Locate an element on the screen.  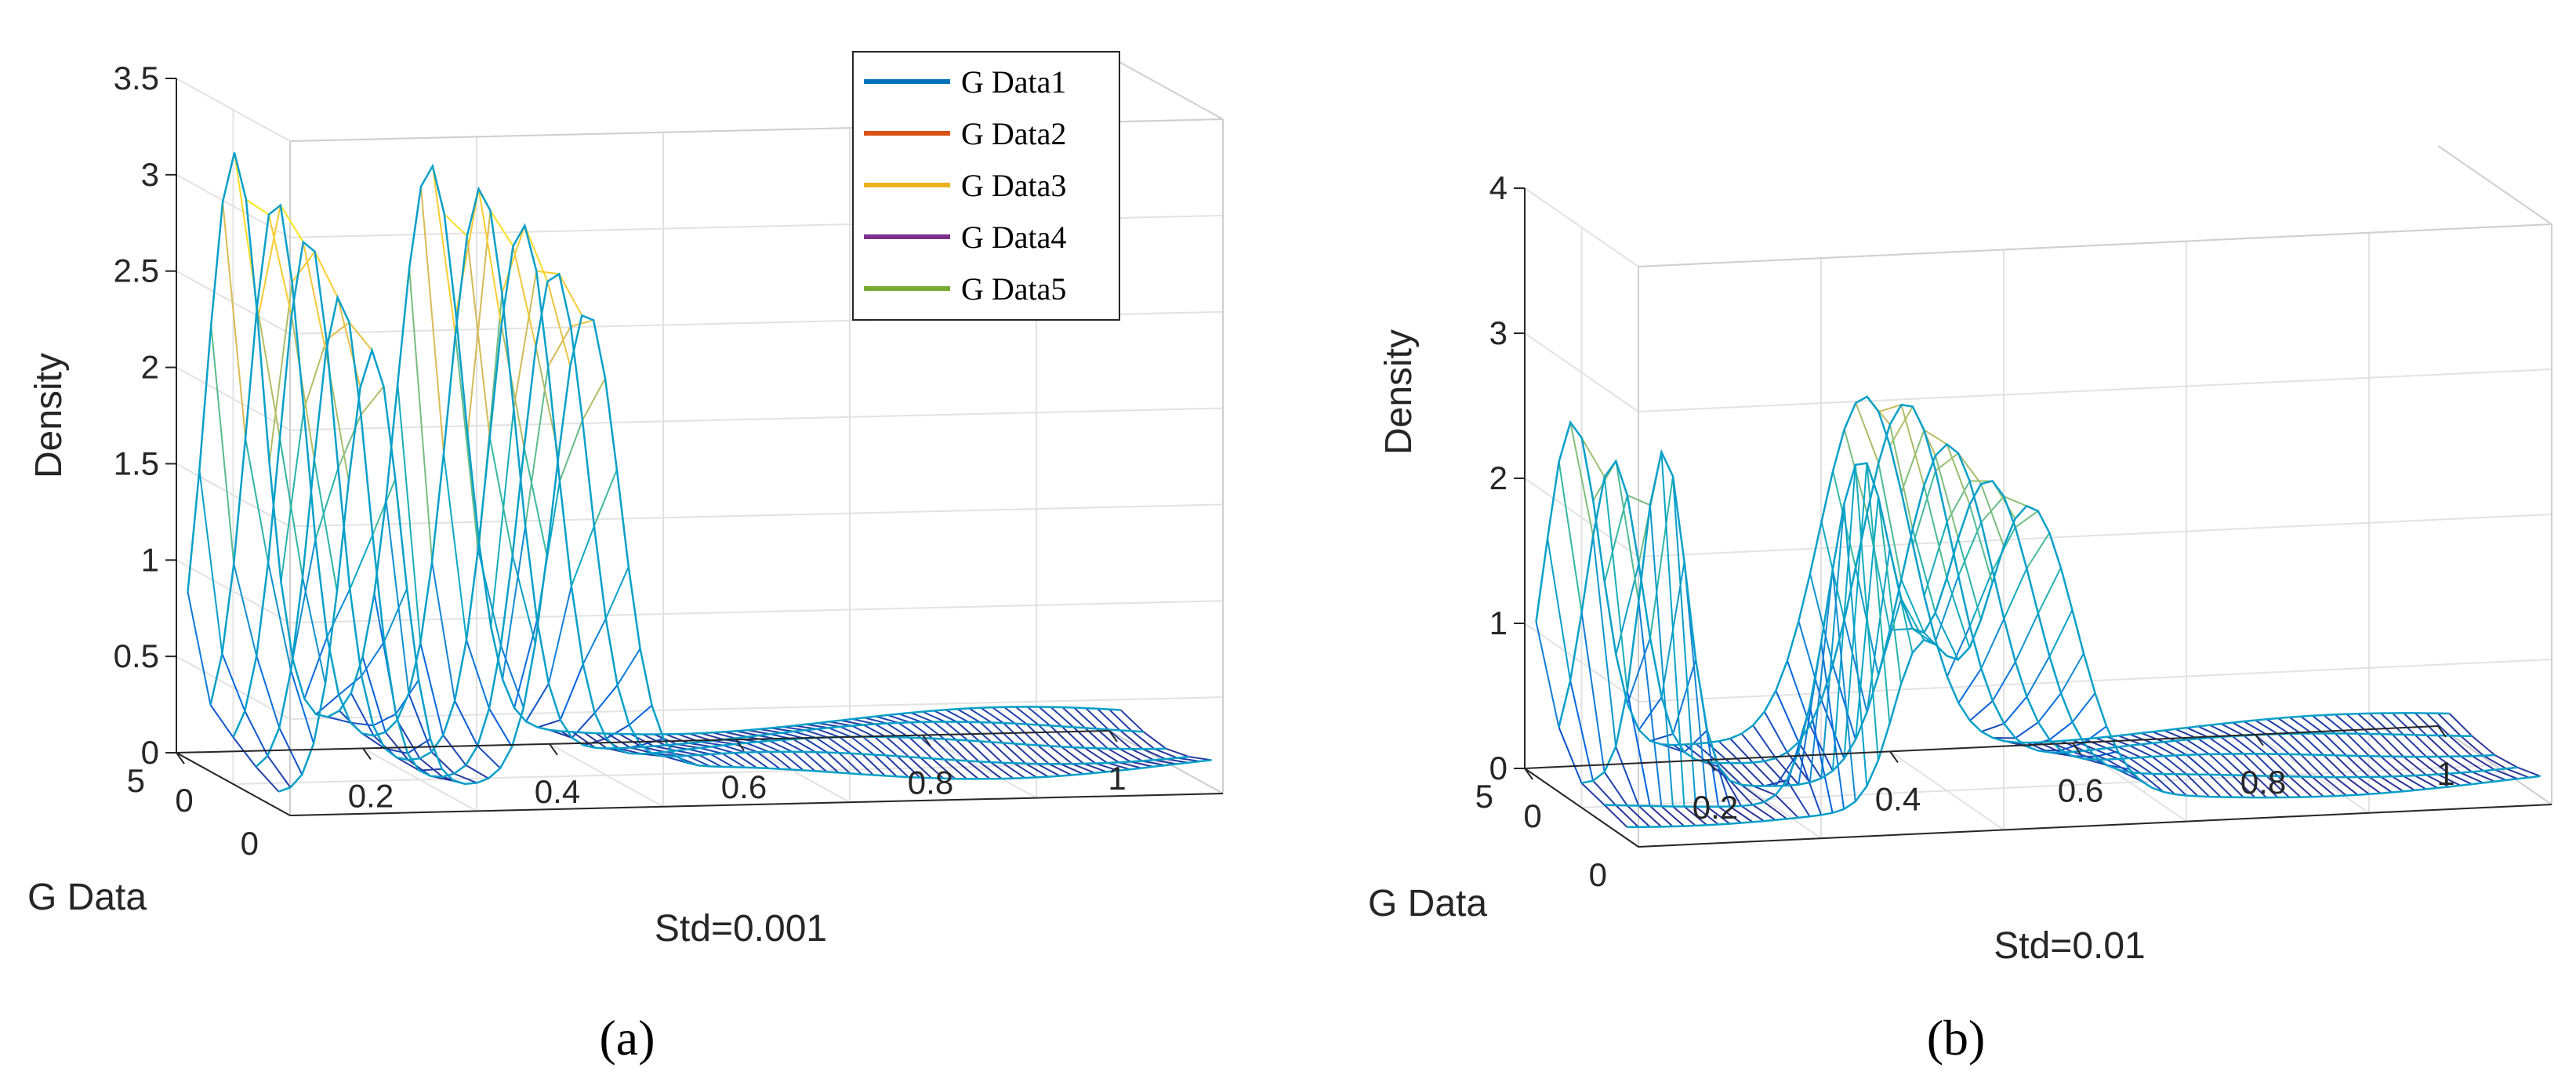
x-tick is located at coordinates (2259, 740).